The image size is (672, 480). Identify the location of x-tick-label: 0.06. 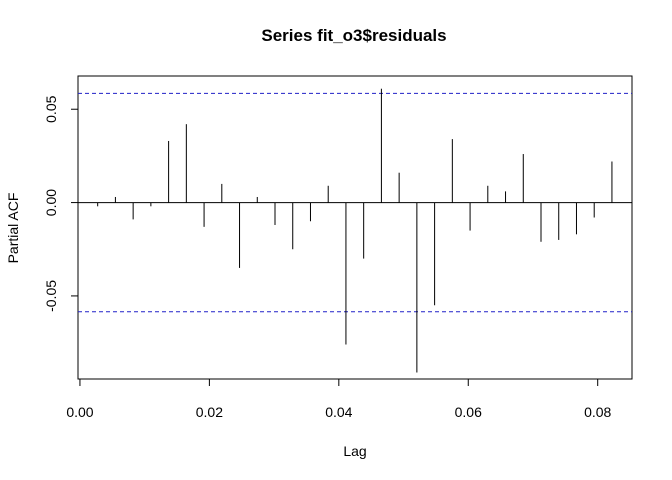
(468, 412).